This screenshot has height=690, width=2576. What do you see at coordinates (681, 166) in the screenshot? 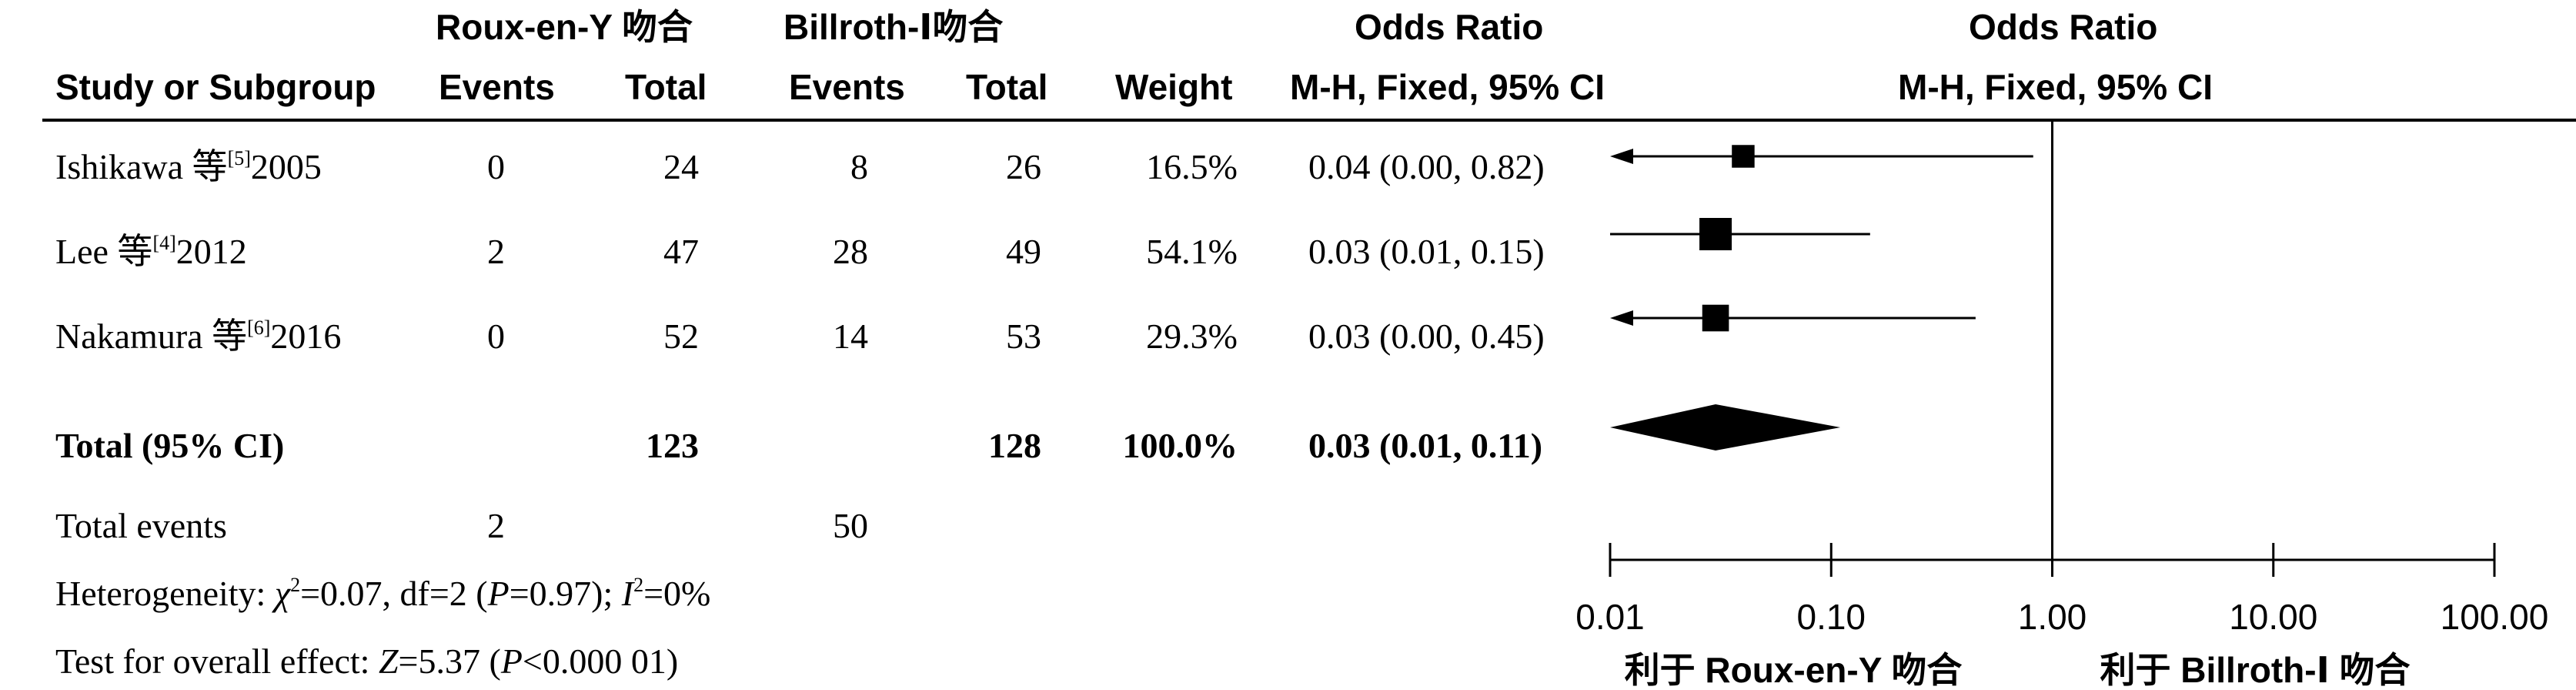
I see `total1-value: 24` at bounding box center [681, 166].